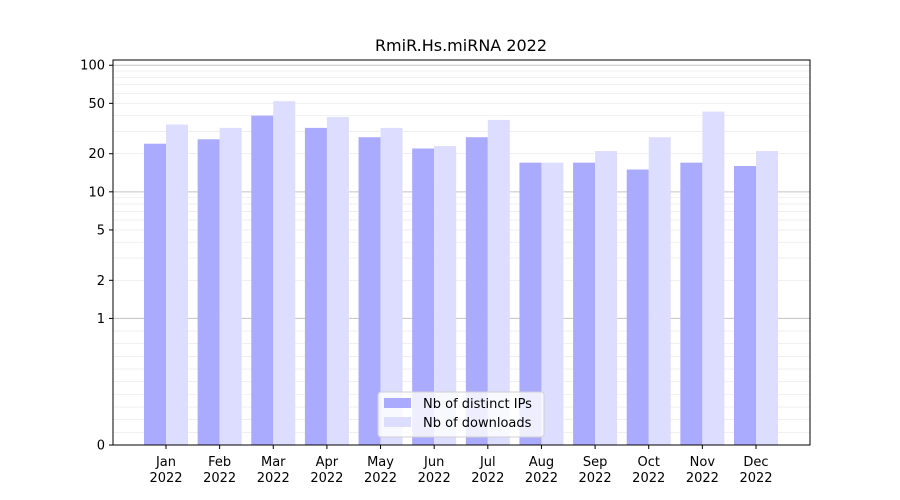 Image resolution: width=900 pixels, height=500 pixels. What do you see at coordinates (434, 470) in the screenshot?
I see `x-tick-label: Jun 2022` at bounding box center [434, 470].